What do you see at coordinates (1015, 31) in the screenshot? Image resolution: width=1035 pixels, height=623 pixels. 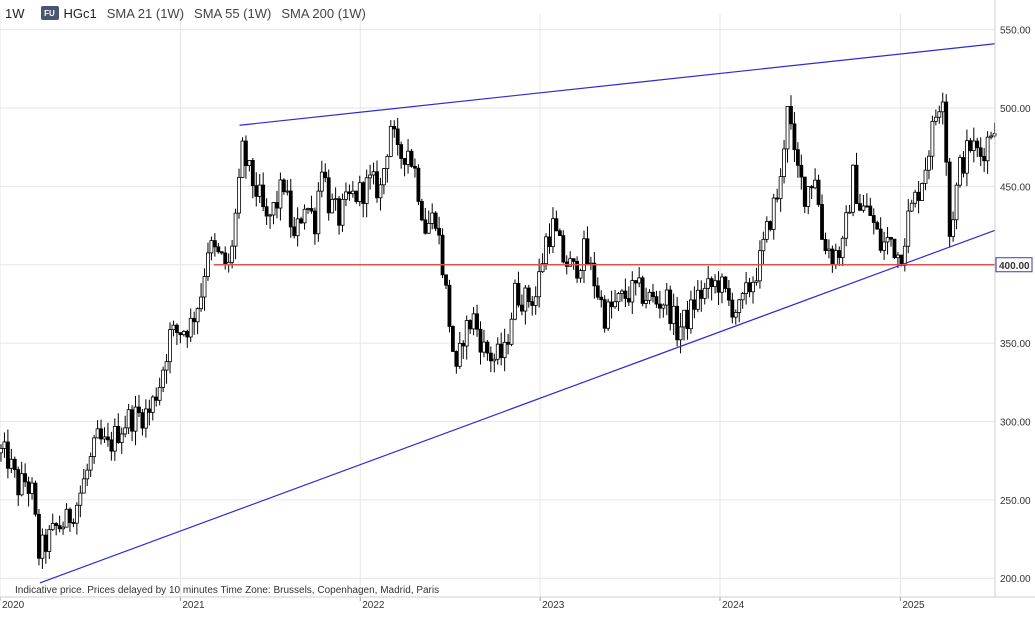 I see `y-tick-label: 550.00` at bounding box center [1015, 31].